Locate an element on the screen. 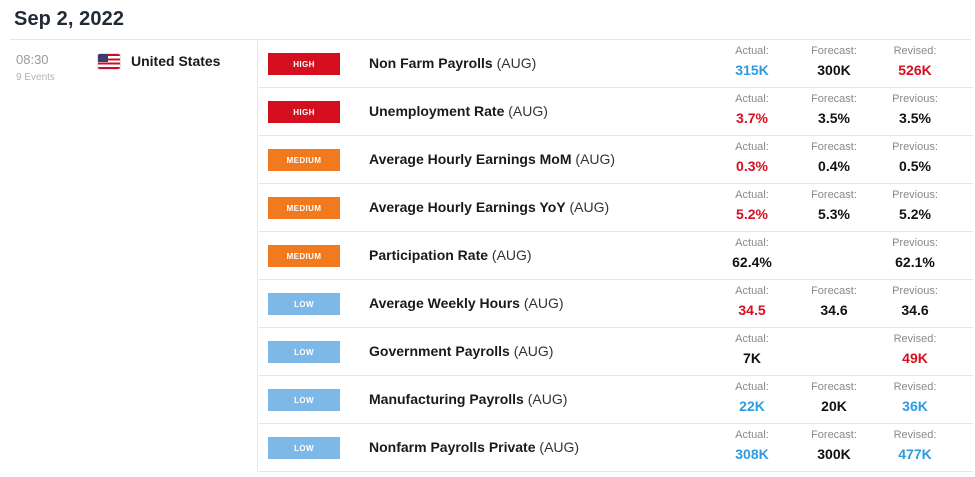 This screenshot has height=477, width=975. previous-value: 0.5% is located at coordinates (915, 166).